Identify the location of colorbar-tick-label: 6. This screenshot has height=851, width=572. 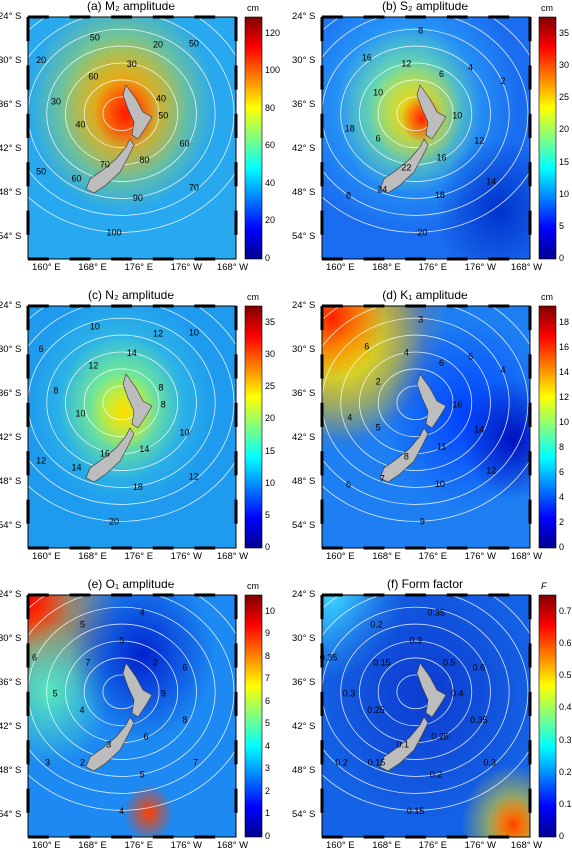
(562, 471).